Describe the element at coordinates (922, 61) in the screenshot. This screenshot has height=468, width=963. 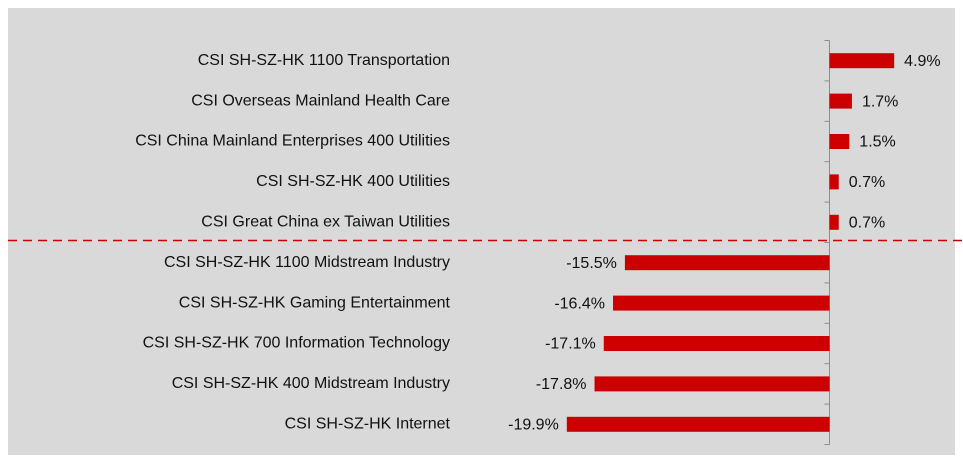
I see `value-label: 4.9%` at that location.